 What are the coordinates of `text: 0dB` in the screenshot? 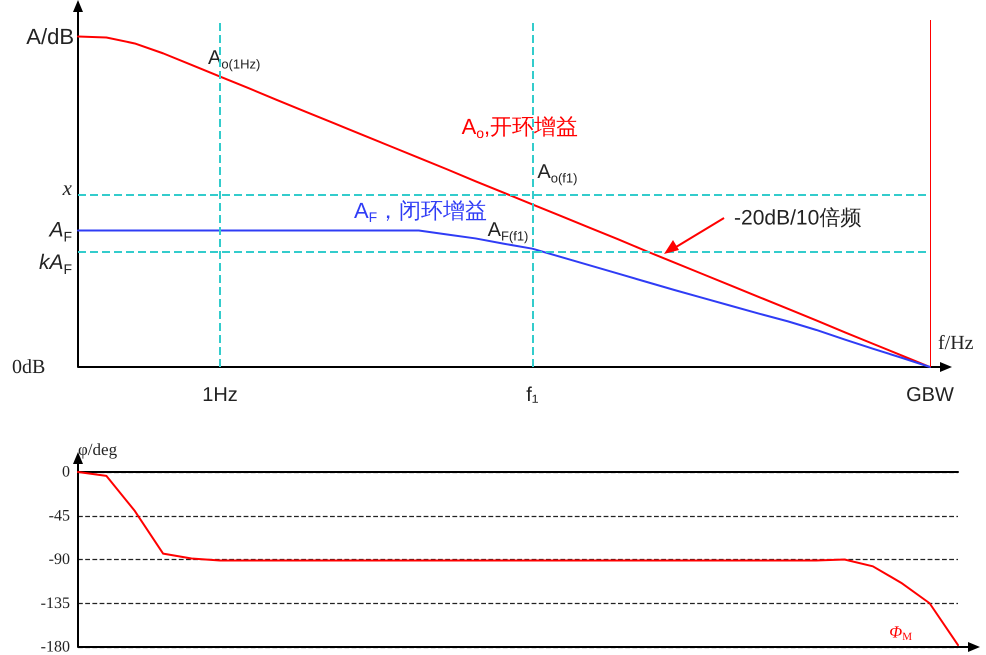 It's located at (29, 367).